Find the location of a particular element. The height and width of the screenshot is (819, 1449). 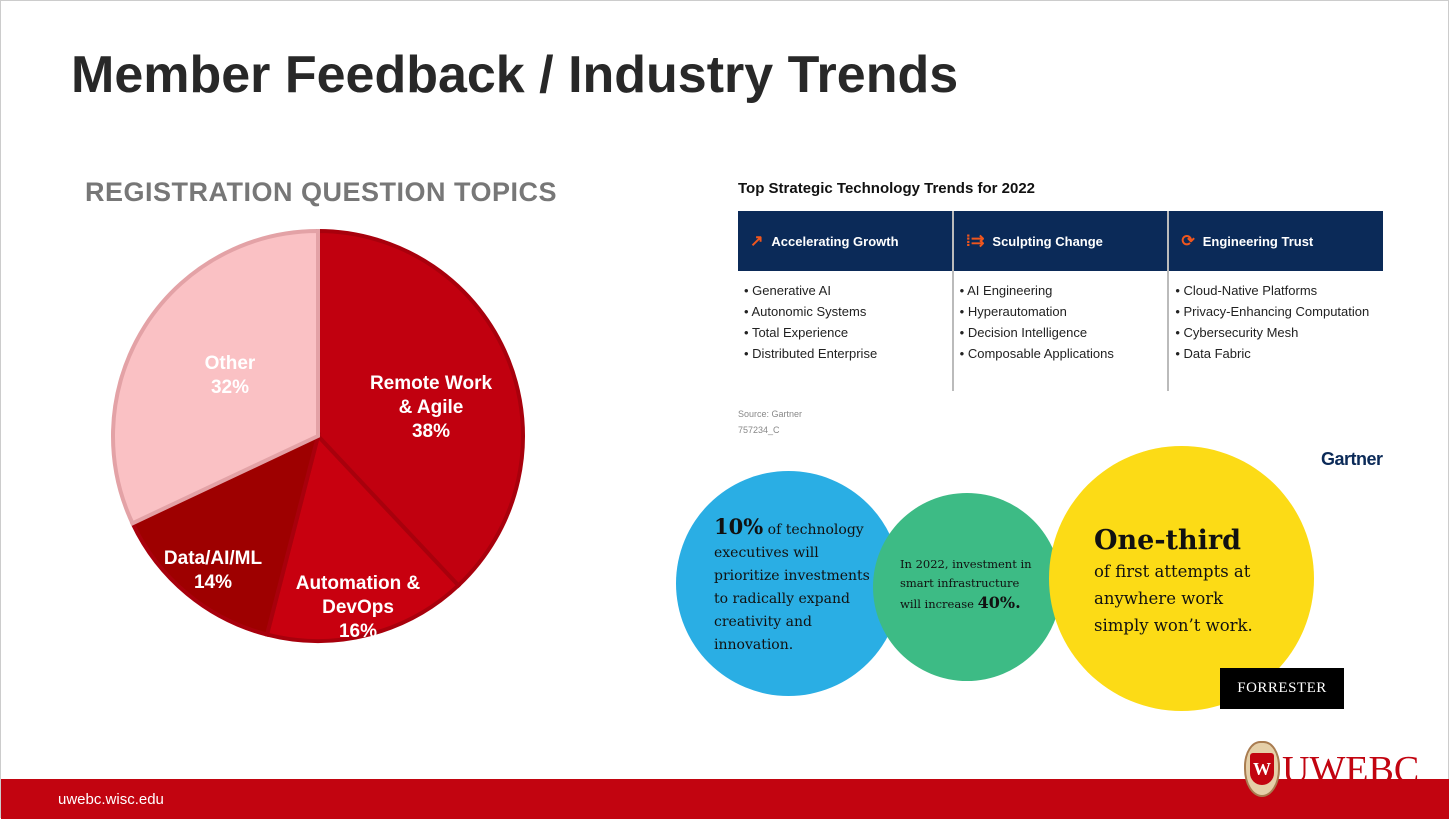

footer-bar is located at coordinates (725, 799).